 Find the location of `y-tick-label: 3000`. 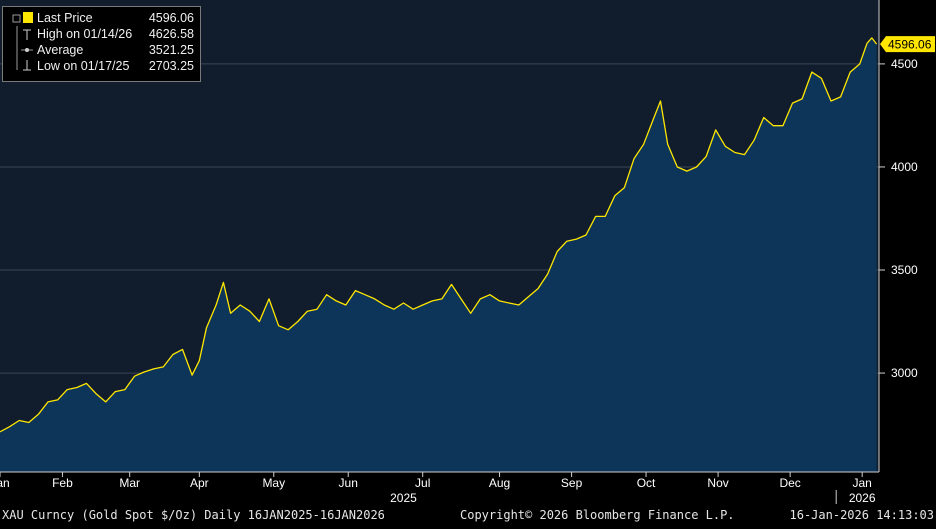

y-tick-label: 3000 is located at coordinates (904, 373).